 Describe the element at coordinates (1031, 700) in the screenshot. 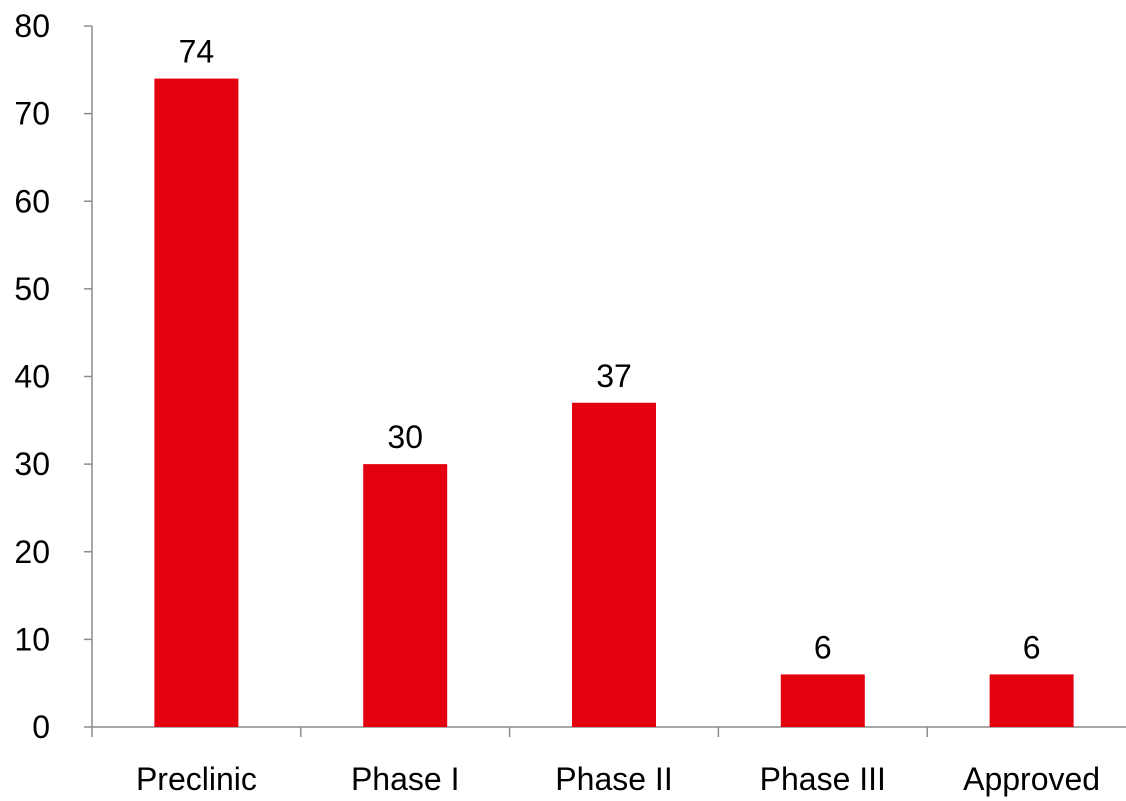

I see `bar-approved` at that location.